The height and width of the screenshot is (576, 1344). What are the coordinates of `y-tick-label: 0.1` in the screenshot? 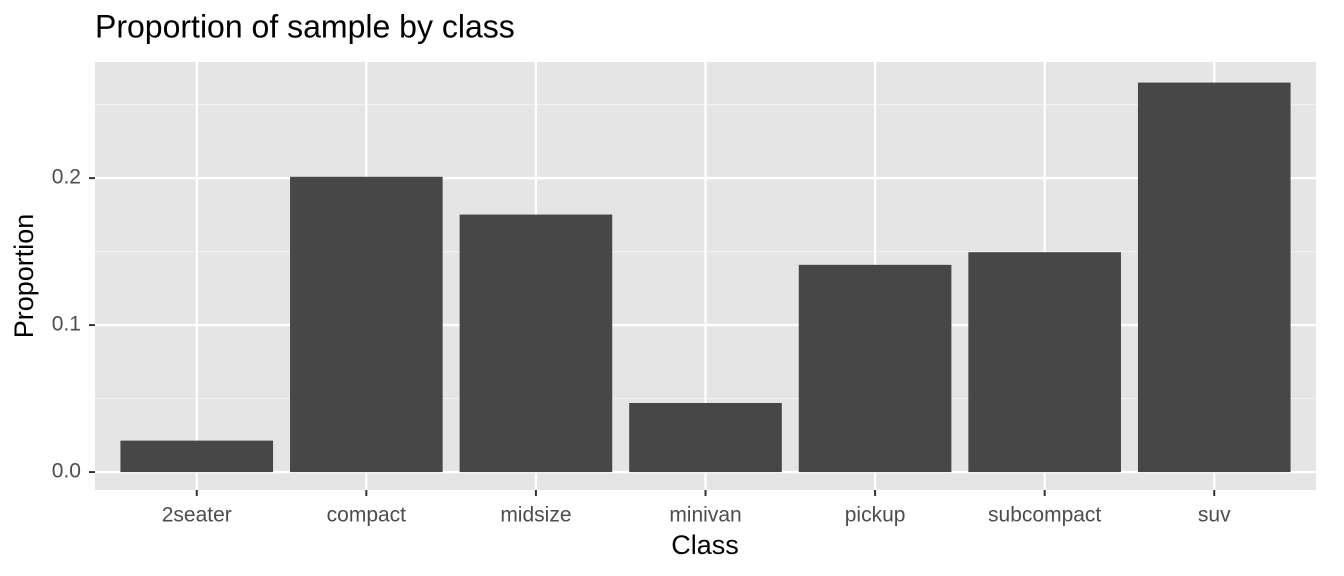 It's located at (66, 324).